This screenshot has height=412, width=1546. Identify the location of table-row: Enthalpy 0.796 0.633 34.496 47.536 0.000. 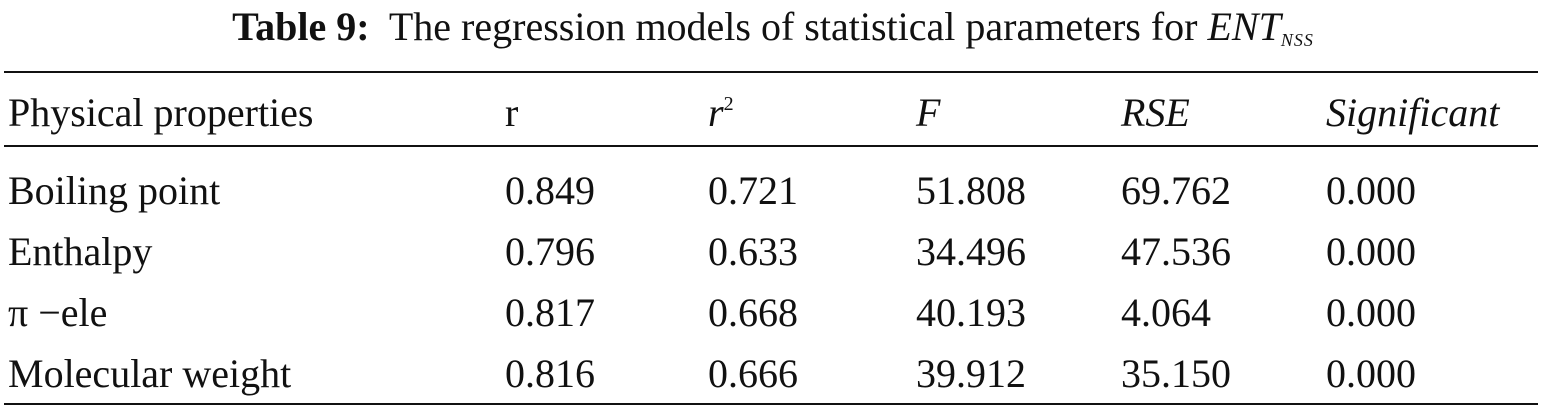
(772, 251).